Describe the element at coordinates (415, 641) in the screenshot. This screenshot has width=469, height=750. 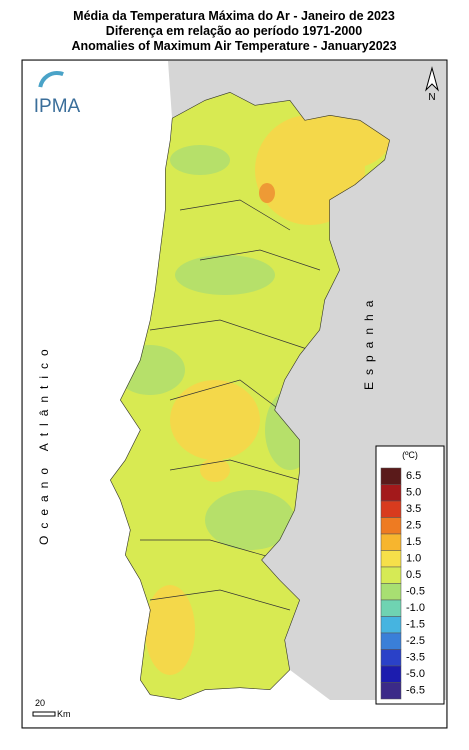
I see `legend-label: -2.5` at that location.